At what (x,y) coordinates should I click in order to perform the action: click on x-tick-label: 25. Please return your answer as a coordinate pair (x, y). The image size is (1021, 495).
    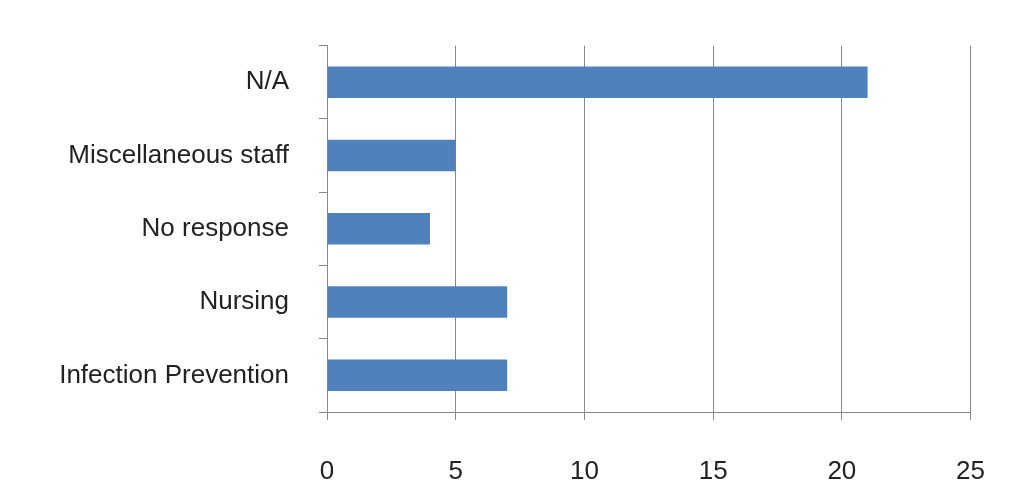
    Looking at the image, I should click on (970, 469).